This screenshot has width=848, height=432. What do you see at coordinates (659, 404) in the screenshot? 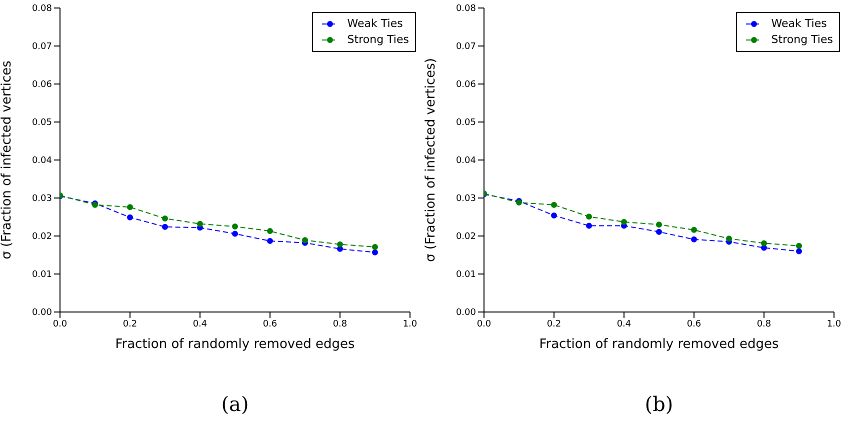
I see `text: (b)` at bounding box center [659, 404].